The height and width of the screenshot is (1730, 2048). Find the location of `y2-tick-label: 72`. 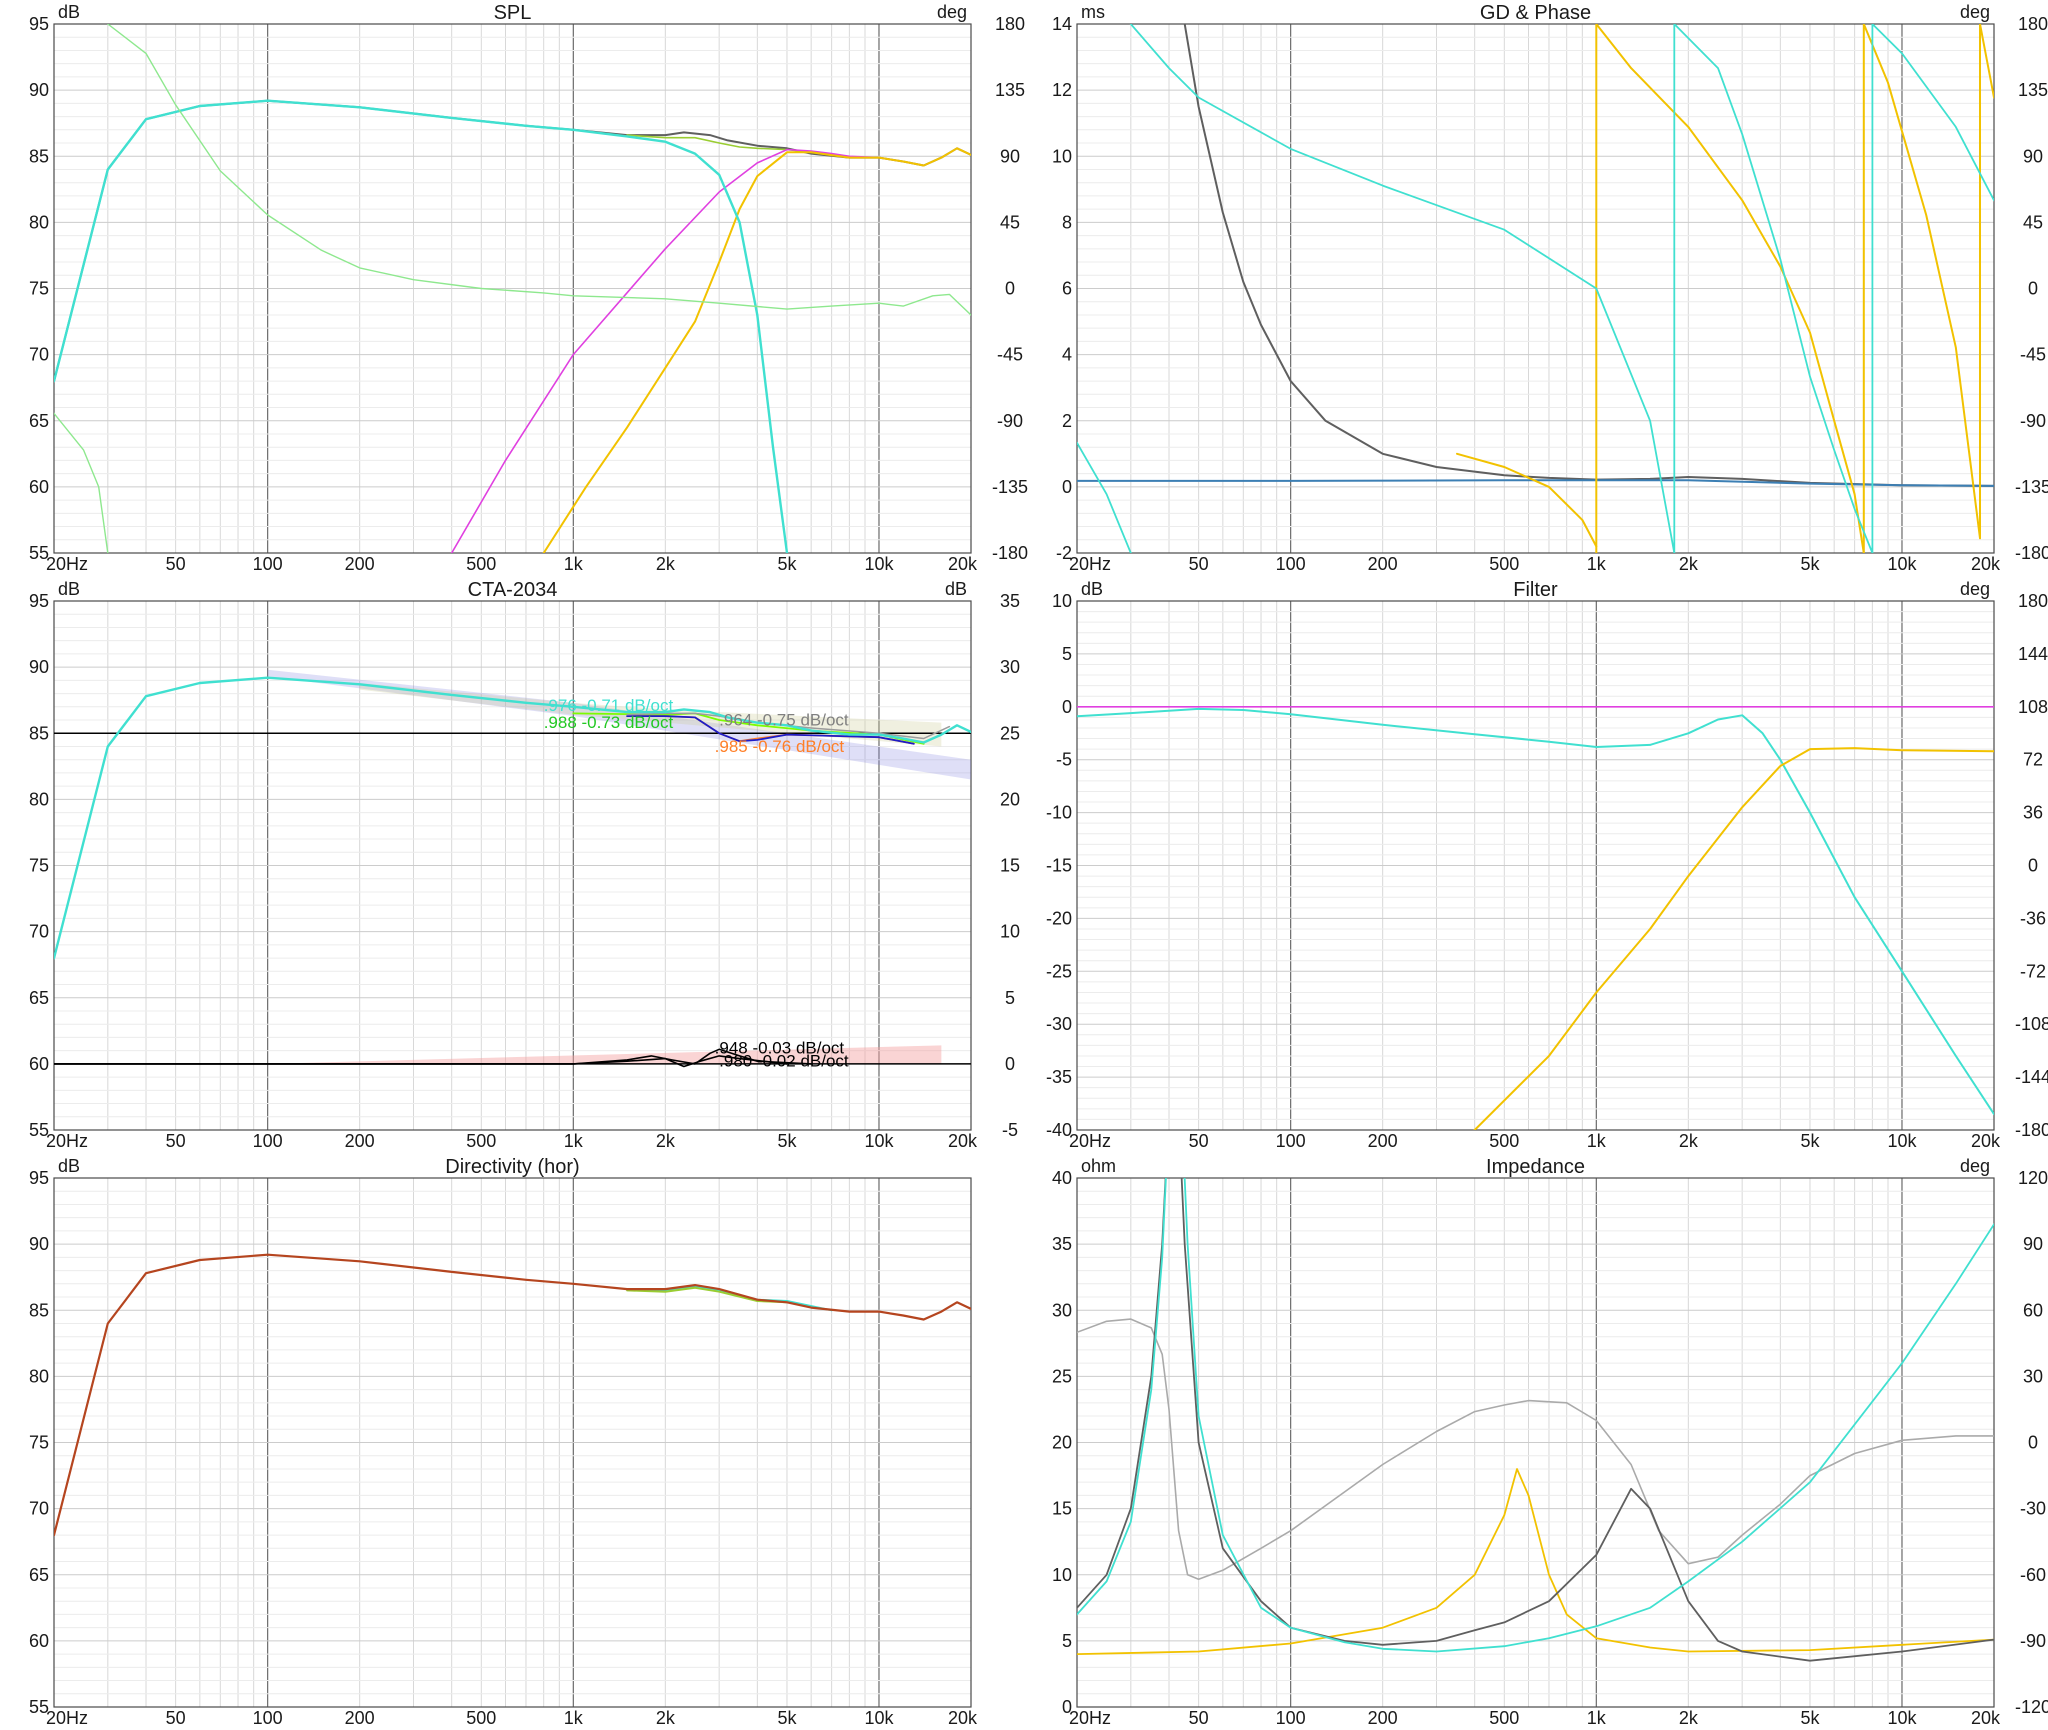

y2-tick-label: 72 is located at coordinates (2033, 760).